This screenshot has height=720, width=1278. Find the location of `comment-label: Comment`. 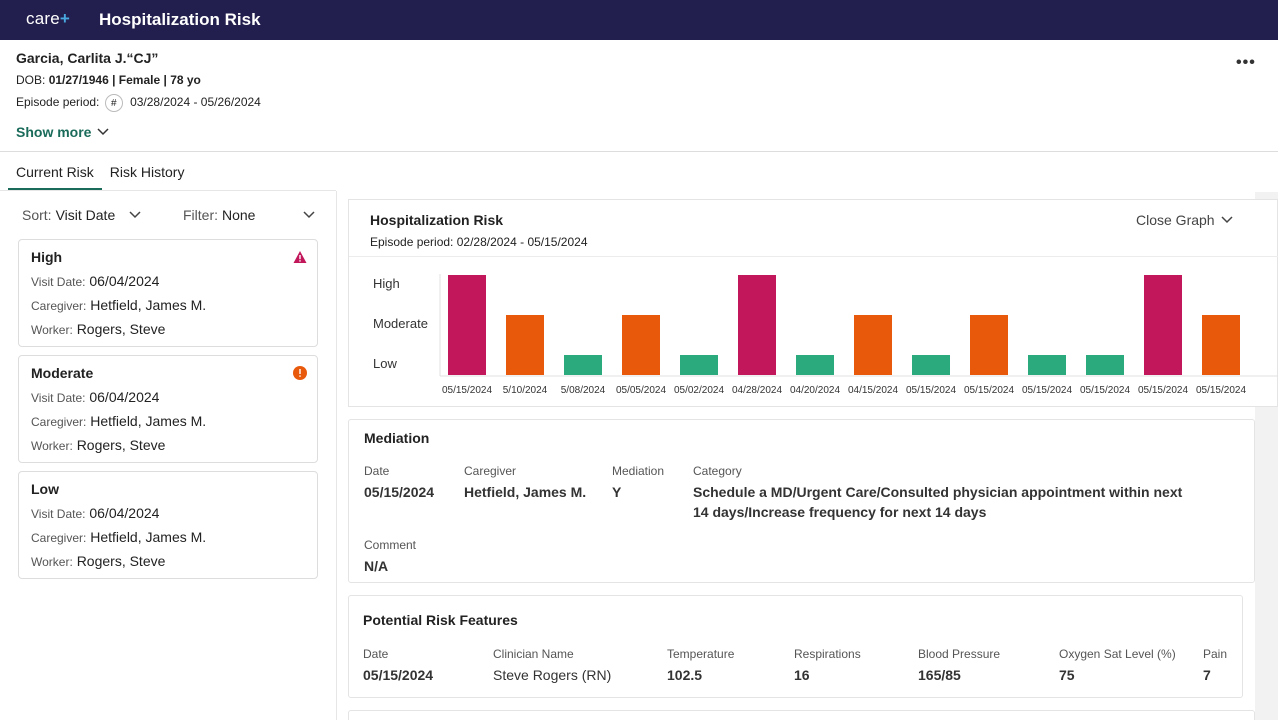

comment-label: Comment is located at coordinates (390, 545).